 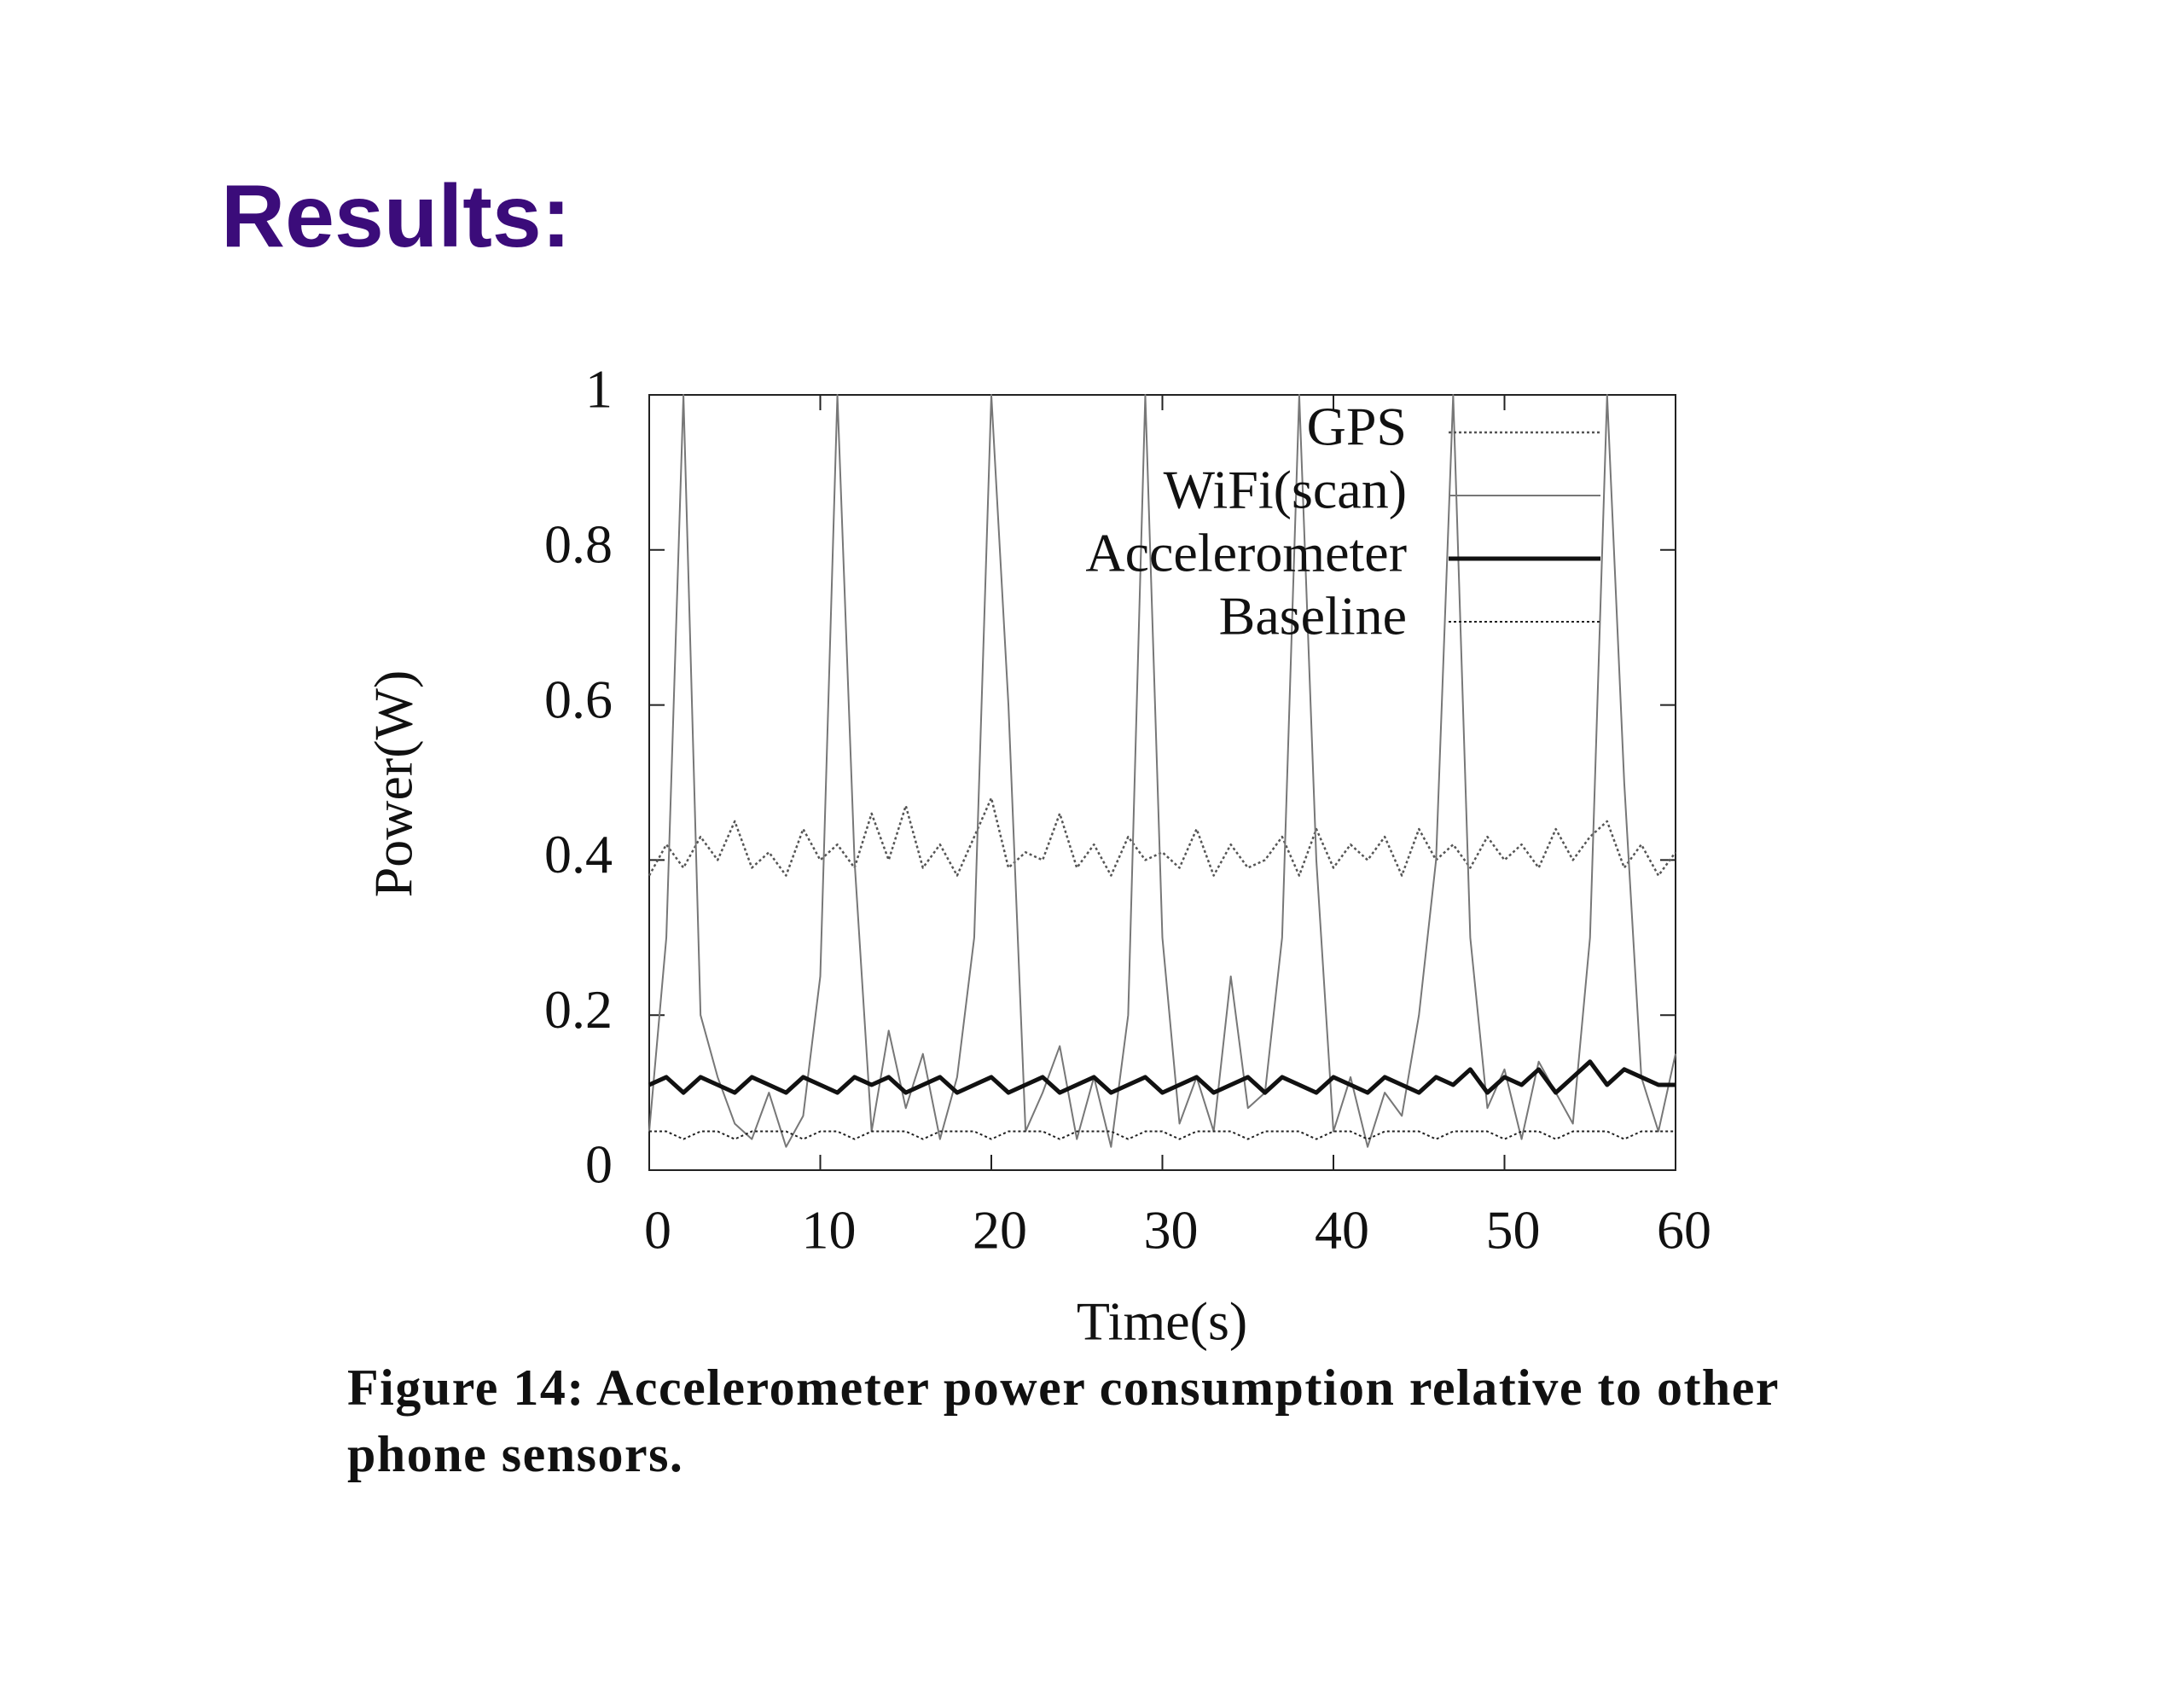 I want to click on x-tick-label: 0, so click(x=657, y=1230).